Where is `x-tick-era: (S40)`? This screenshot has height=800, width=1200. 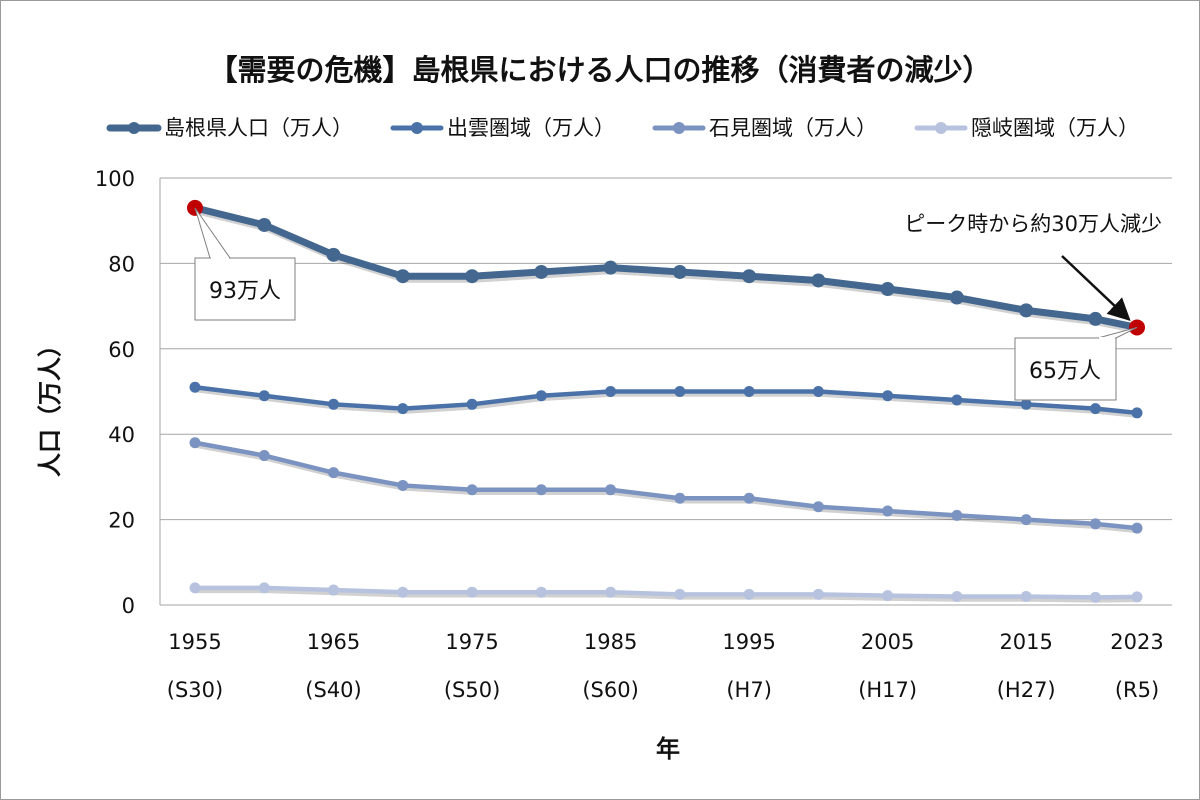
x-tick-era: (S40) is located at coordinates (333, 690).